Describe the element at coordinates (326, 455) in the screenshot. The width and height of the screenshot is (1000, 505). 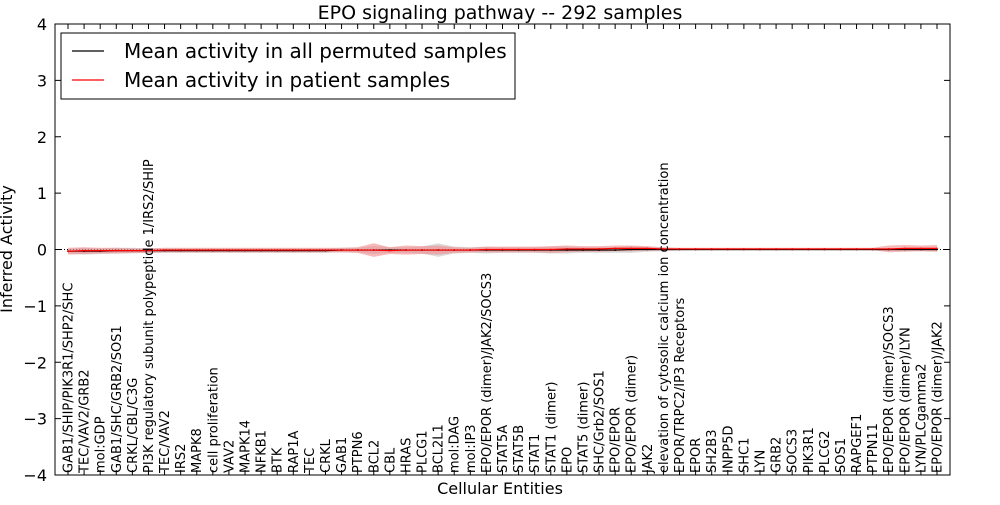
I see `x-category-label: CRKL` at that location.